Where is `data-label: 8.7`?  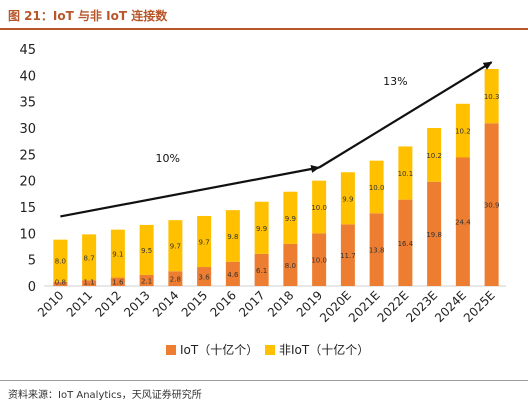
data-label: 8.7 is located at coordinates (89, 258).